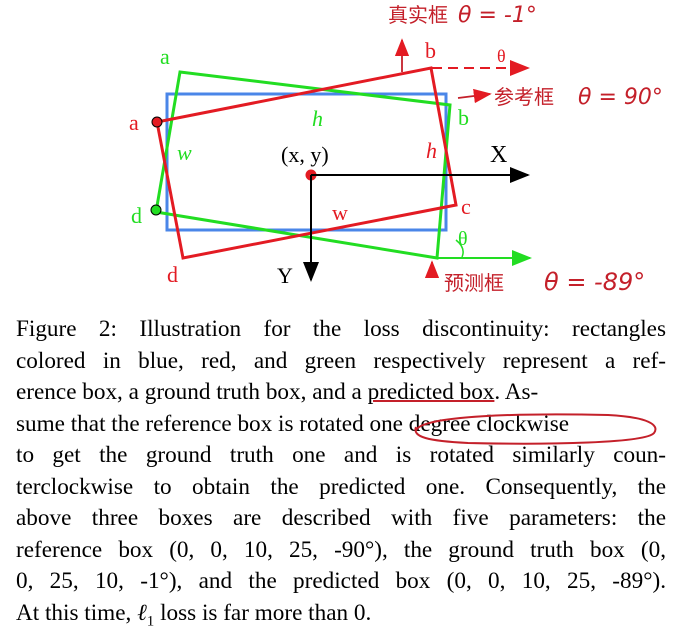 The height and width of the screenshot is (638, 678). I want to click on x-axis-label: X, so click(498, 155).